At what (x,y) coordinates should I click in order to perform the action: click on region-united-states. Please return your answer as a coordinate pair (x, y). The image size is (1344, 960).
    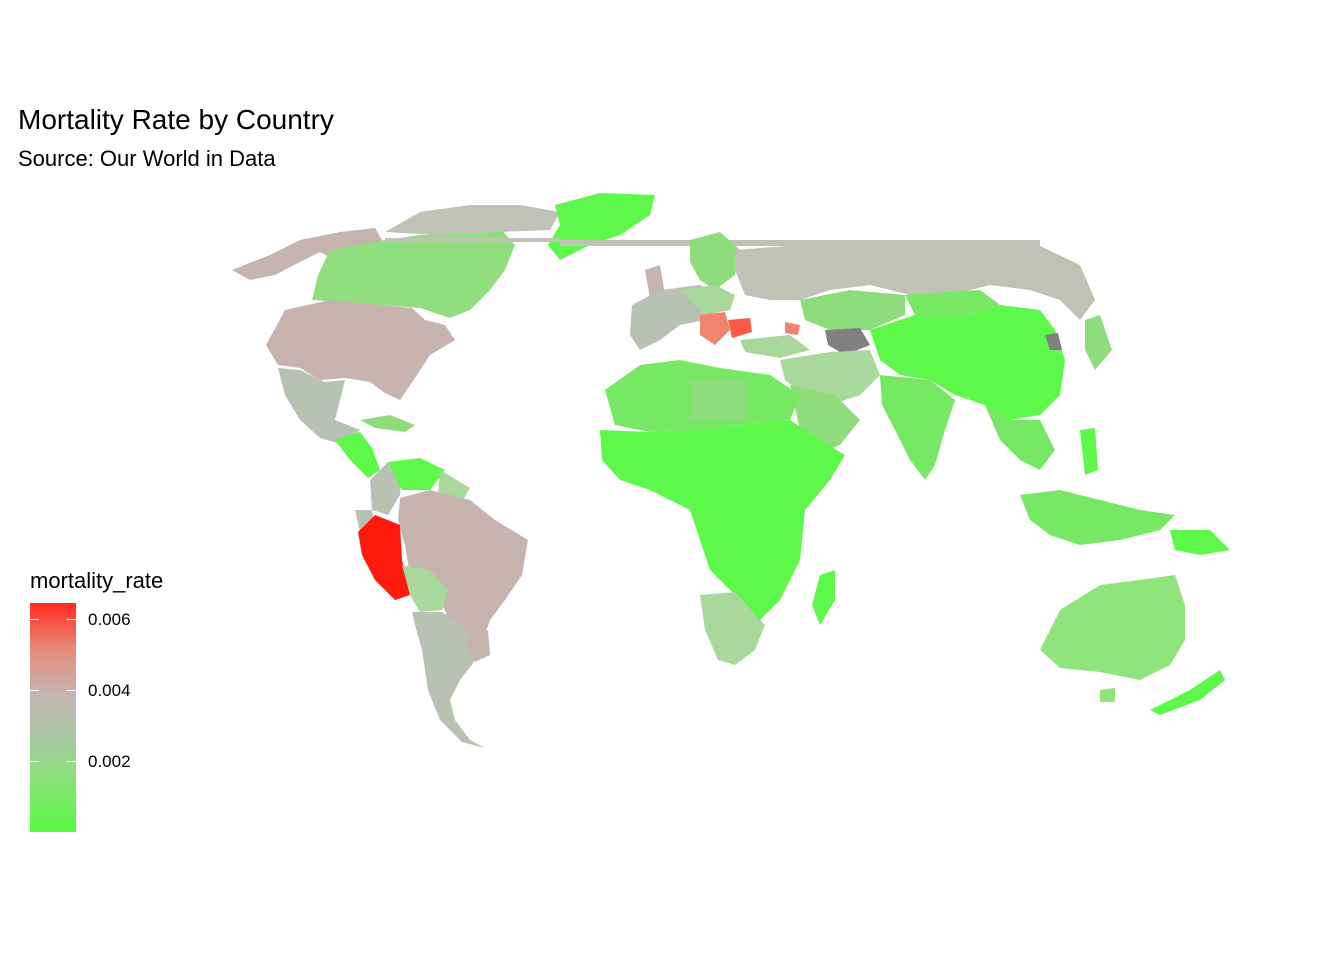
    Looking at the image, I should click on (360, 350).